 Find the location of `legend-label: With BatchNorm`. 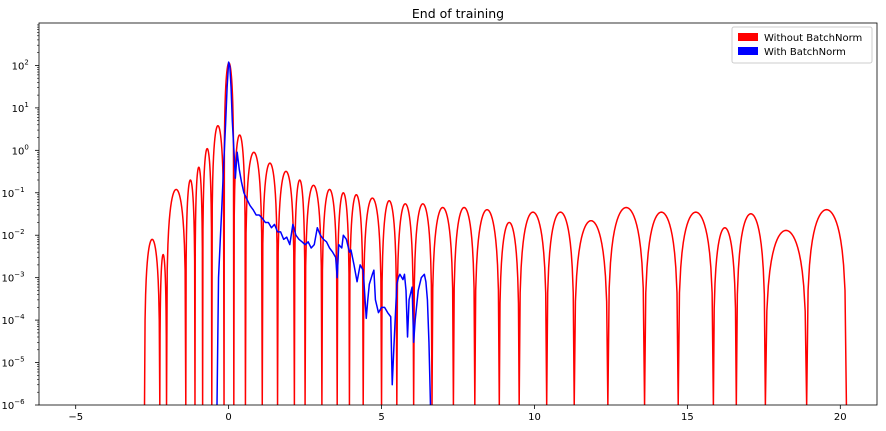

legend-label: With BatchNorm is located at coordinates (805, 52).